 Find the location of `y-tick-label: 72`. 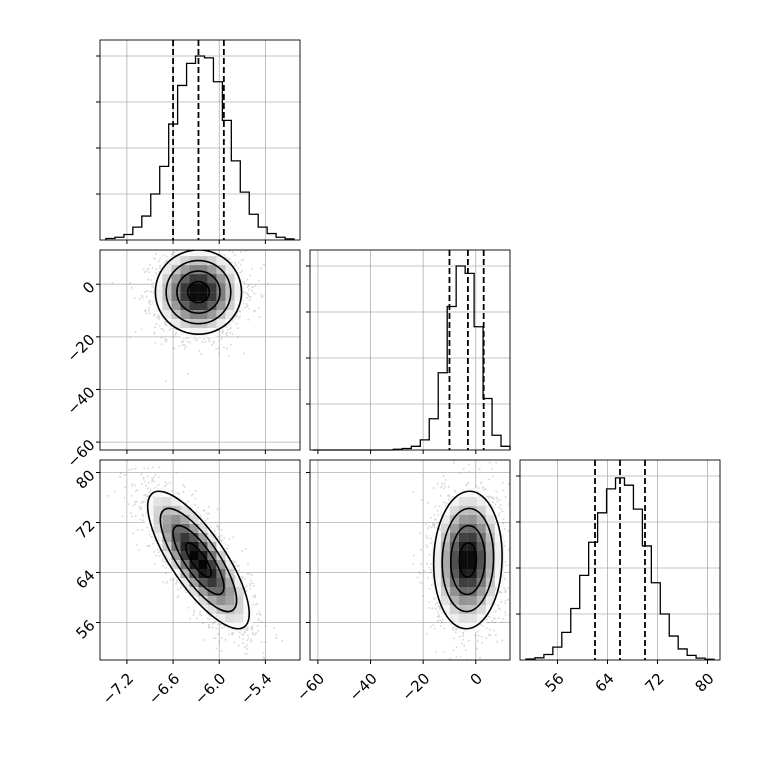

y-tick-label: 72 is located at coordinates (85, 529).